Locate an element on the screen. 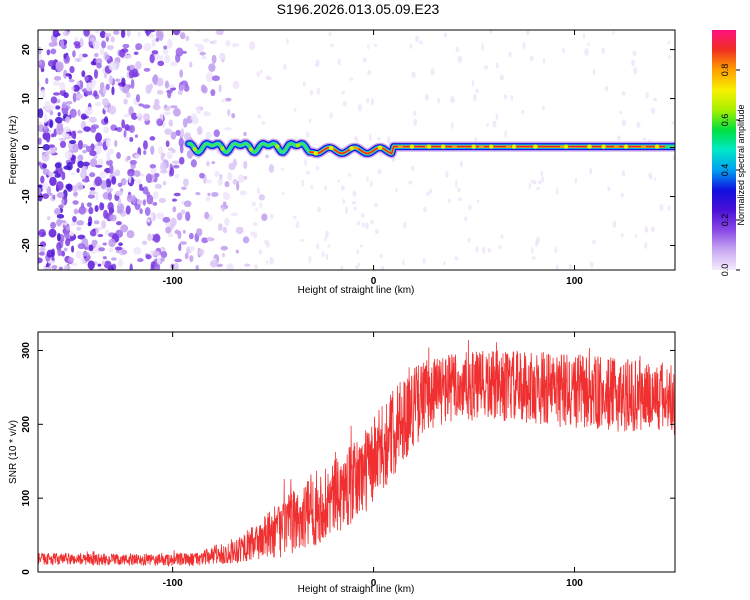 Image resolution: width=750 pixels, height=600 pixels. colorbar-scale is located at coordinates (724, 150).